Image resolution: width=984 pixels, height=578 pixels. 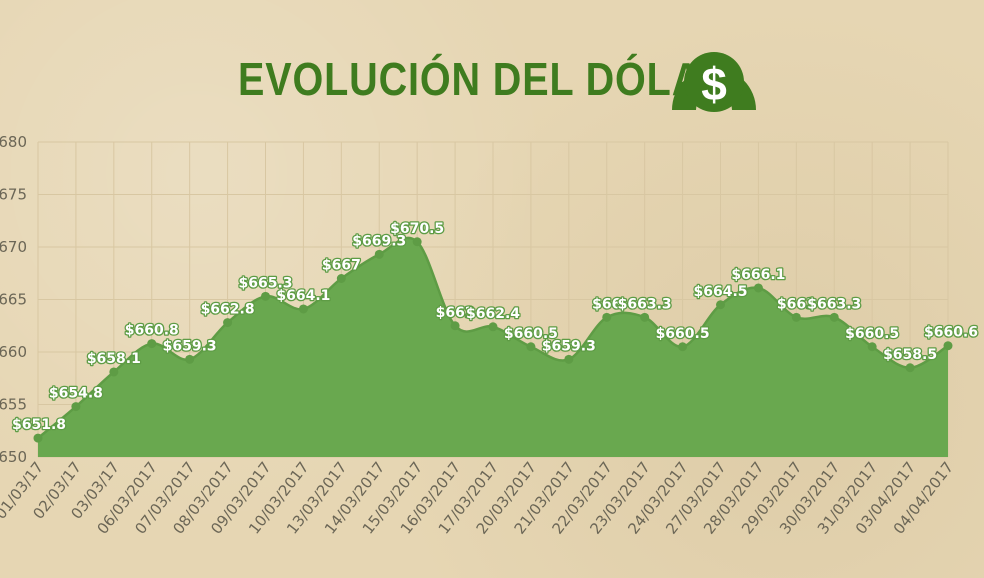 I want to click on dollar-icon: $, so click(x=714, y=82).